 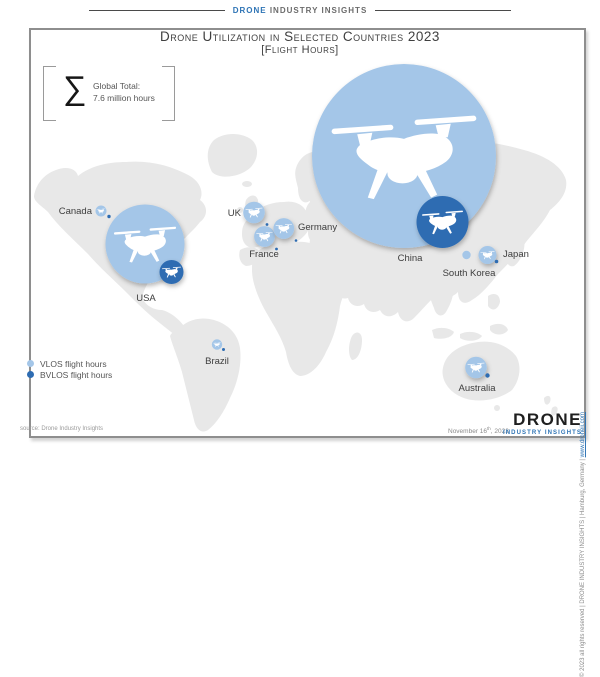 I want to click on banner-brand-secondary: INDUSTRY INSIGHTS, so click(x=318, y=10).